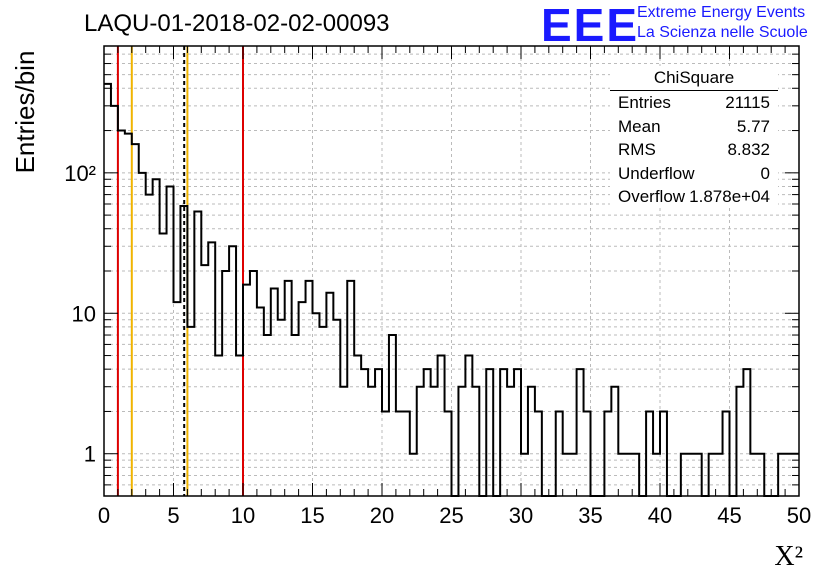  I want to click on stats-title: ChiSquare, so click(694, 78).